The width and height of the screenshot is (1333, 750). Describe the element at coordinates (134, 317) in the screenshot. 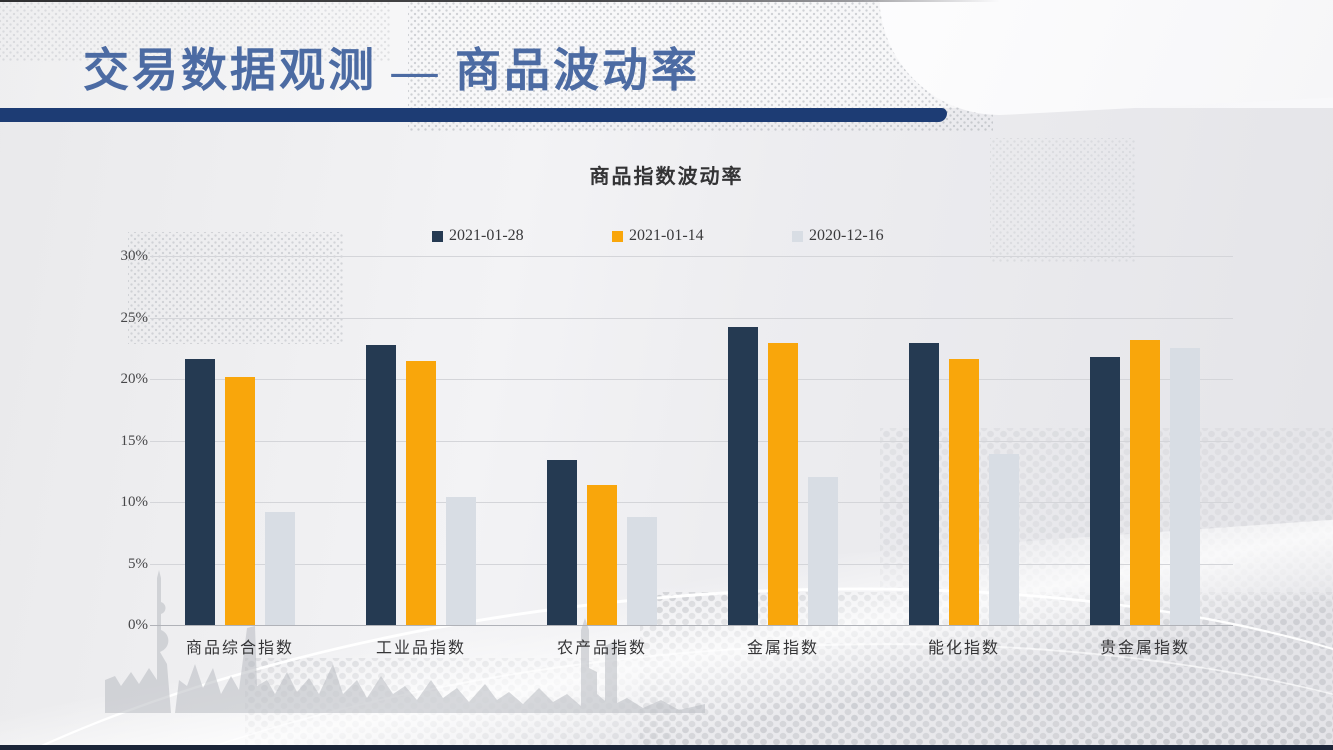

I see `y-axis-tick-label: 25%` at that location.